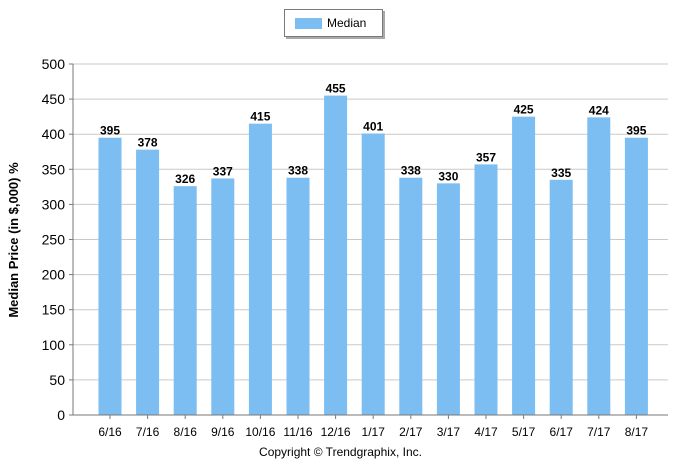  I want to click on y-axis-label: Median Price (in $,000) %, so click(13, 240).